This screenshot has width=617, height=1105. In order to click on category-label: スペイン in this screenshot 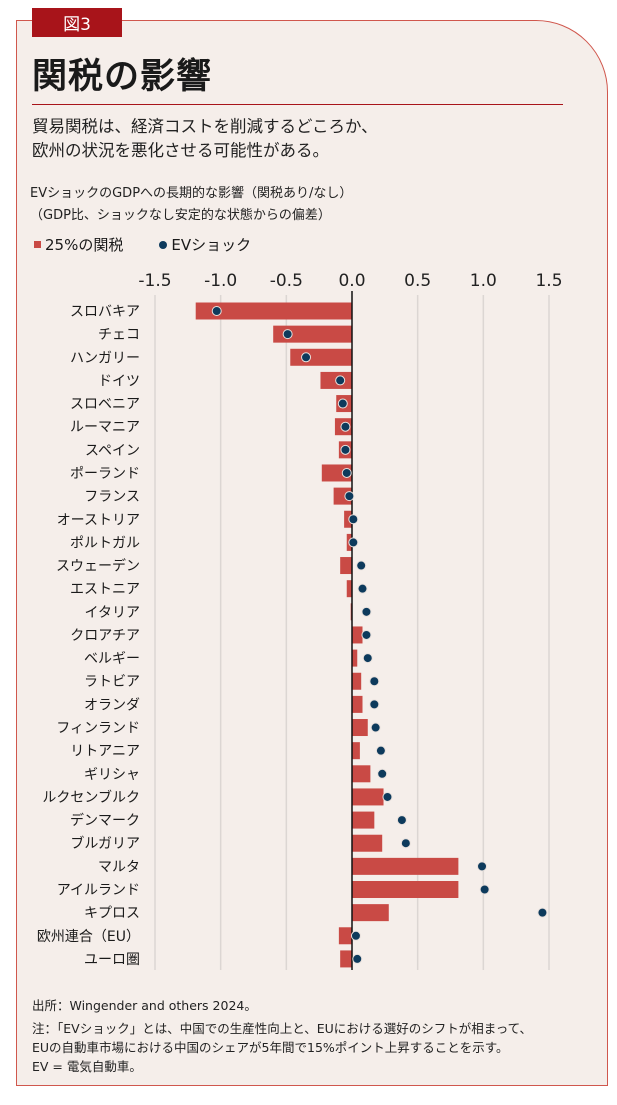, I will do `click(112, 451)`.